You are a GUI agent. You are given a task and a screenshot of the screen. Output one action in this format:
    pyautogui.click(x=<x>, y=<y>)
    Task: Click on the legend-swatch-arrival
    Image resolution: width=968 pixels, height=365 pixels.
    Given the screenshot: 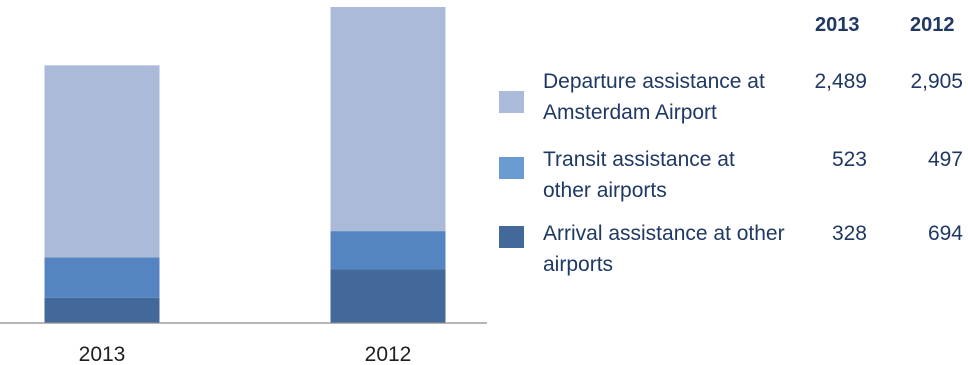 What is the action you would take?
    pyautogui.click(x=511, y=237)
    